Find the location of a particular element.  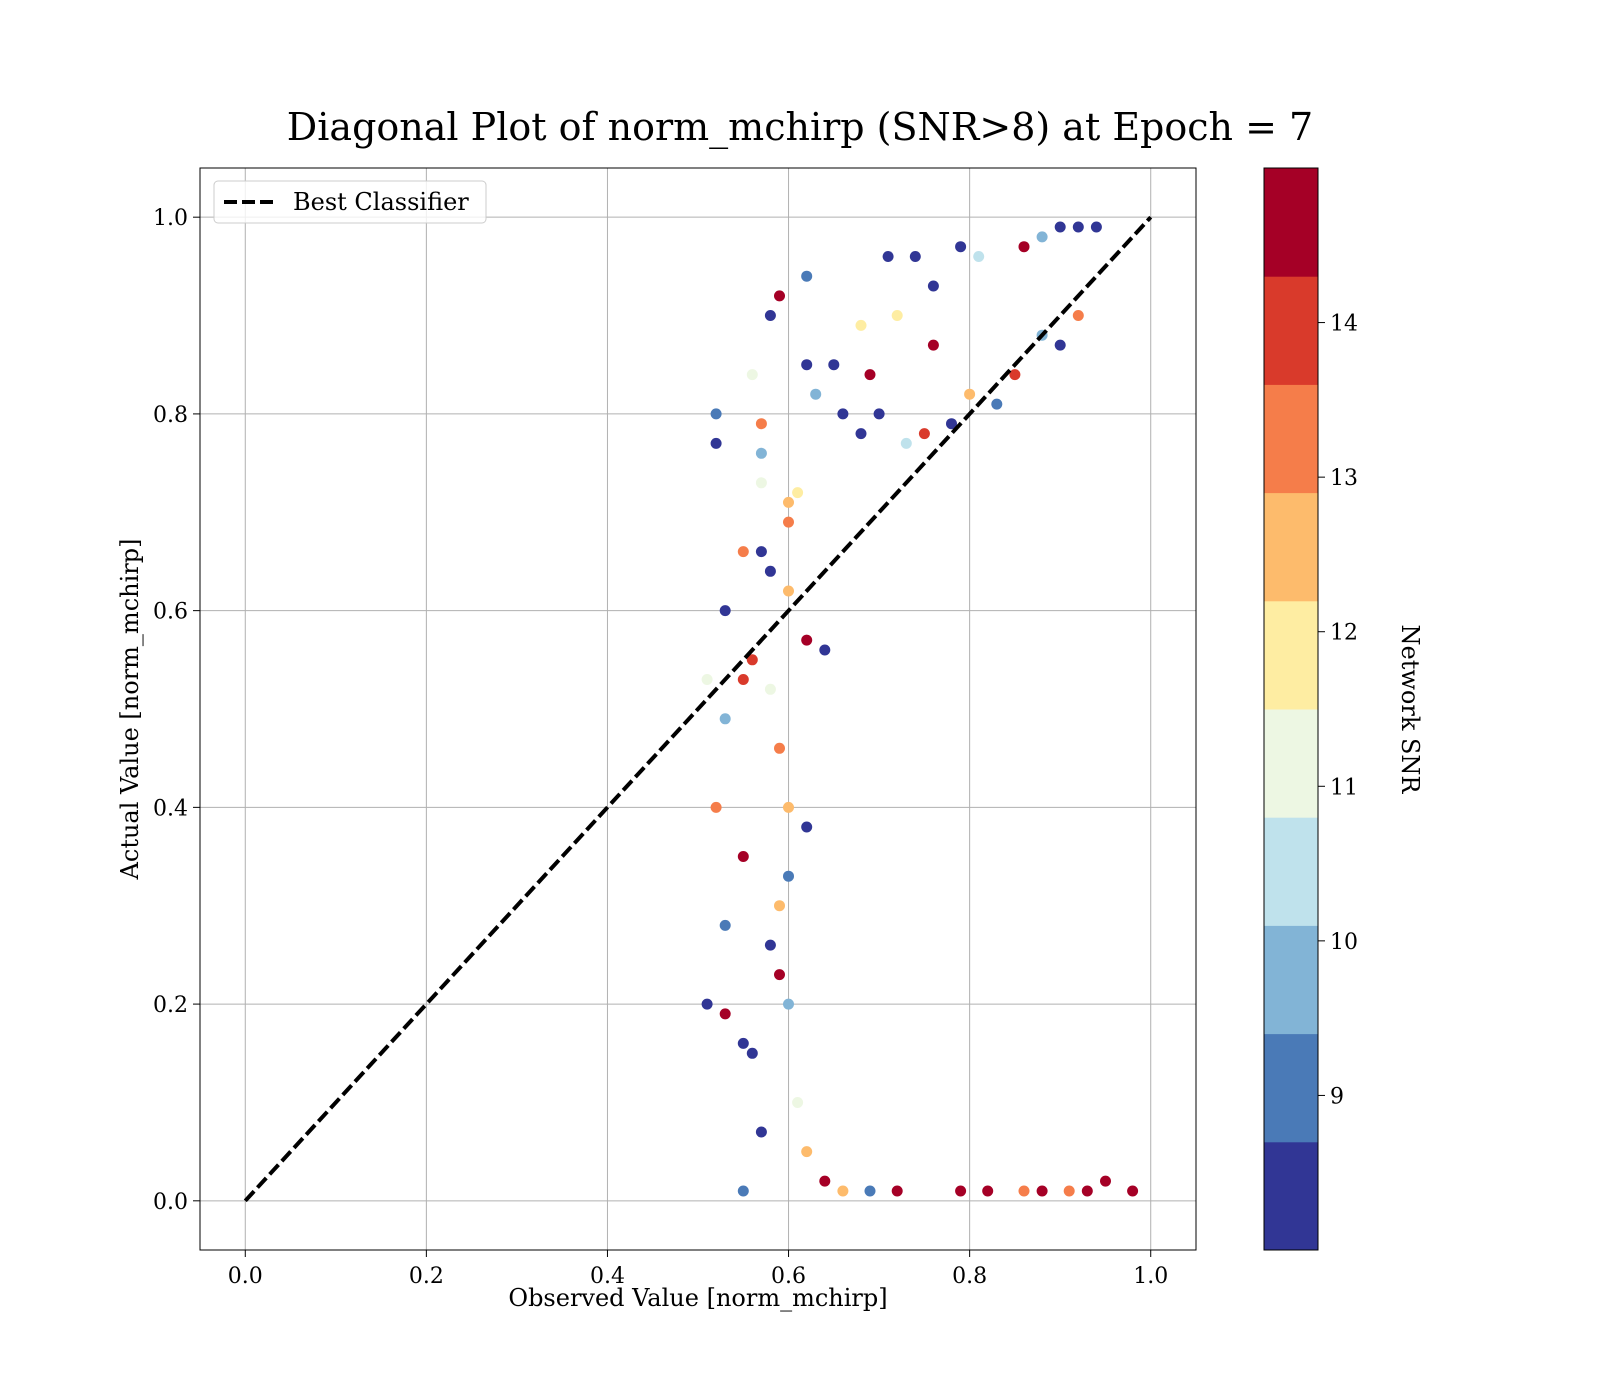

legend-box is located at coordinates (350, 202).